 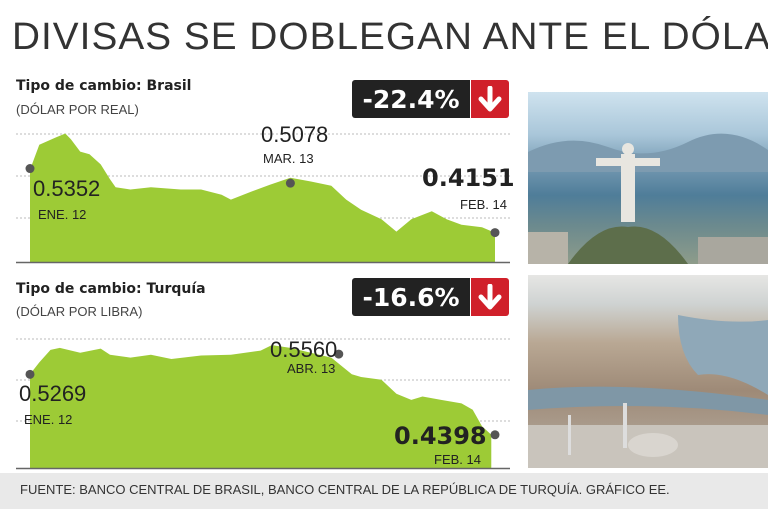 What do you see at coordinates (648, 371) in the screenshot?
I see `istanbul-photo` at bounding box center [648, 371].